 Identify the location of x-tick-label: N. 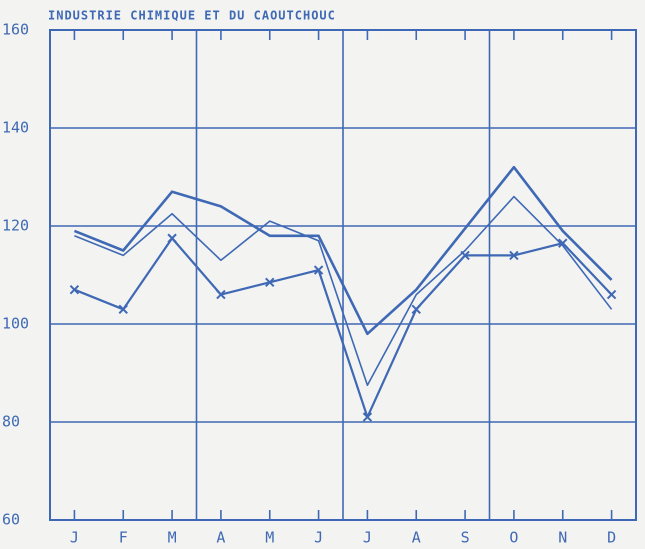
(562, 538).